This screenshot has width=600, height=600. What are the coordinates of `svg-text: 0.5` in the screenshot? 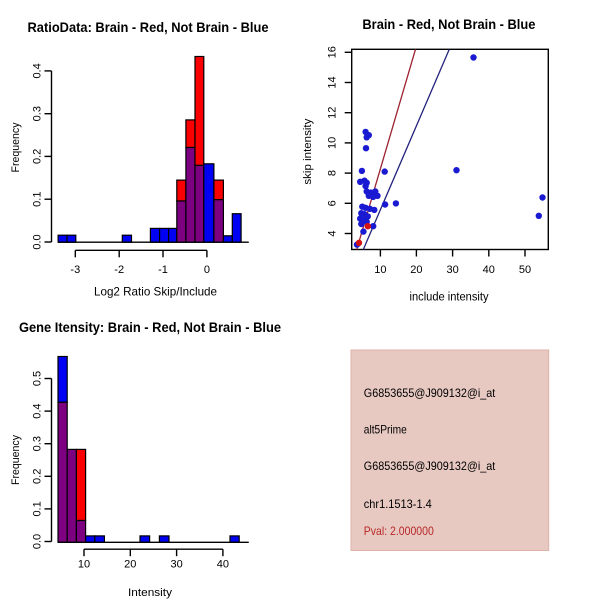 It's located at (38, 378).